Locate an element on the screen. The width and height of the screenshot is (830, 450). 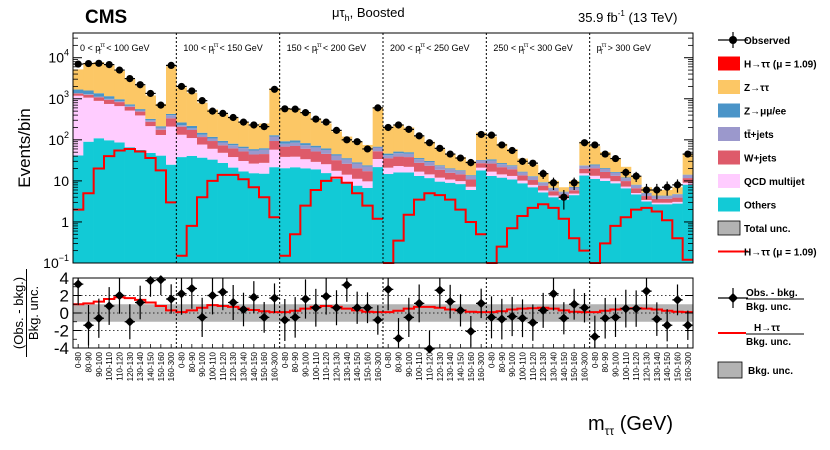
y-tick-label: 103 is located at coordinates (58, 98).